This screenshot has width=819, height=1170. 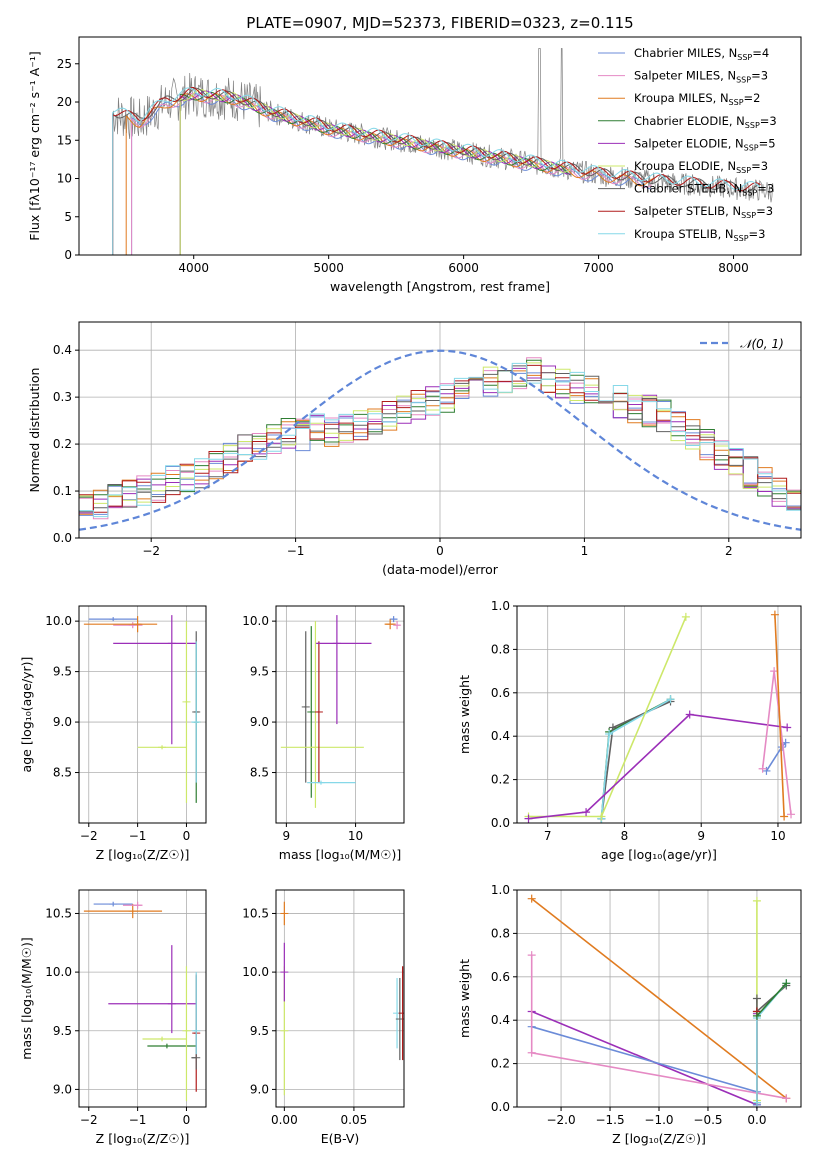 I want to click on model-chabrier_miles, so click(x=391, y=174).